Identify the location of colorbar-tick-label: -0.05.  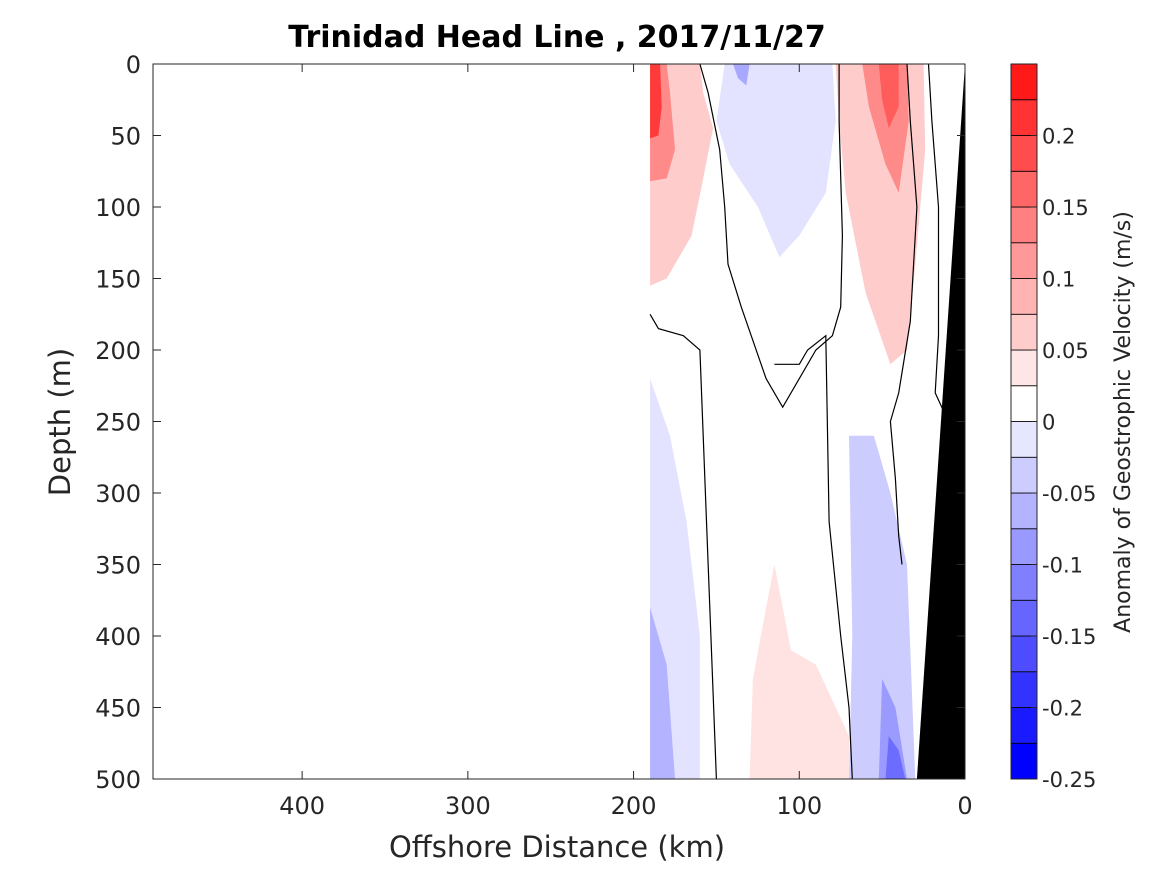
(1069, 494).